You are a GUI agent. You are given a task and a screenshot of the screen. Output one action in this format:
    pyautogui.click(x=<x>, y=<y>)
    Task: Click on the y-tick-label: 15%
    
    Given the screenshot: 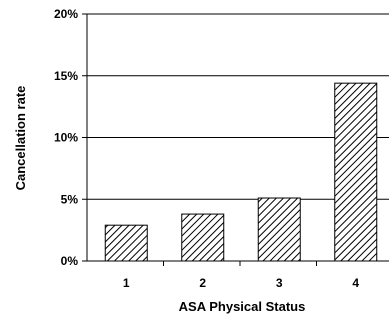 What is the action you would take?
    pyautogui.click(x=66, y=76)
    